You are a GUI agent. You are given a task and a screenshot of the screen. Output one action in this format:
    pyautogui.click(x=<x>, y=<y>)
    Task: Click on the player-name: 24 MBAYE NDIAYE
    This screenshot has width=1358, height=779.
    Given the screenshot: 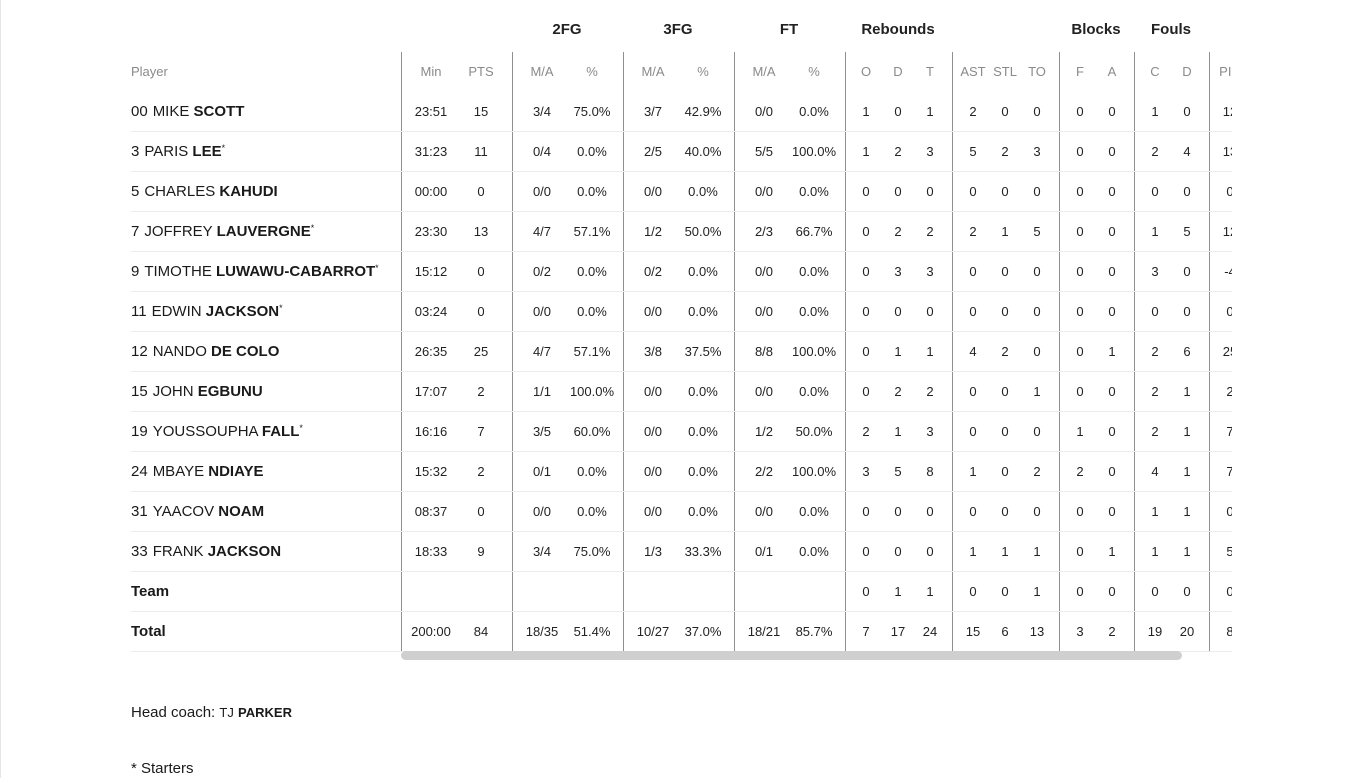 What is the action you would take?
    pyautogui.click(x=197, y=472)
    